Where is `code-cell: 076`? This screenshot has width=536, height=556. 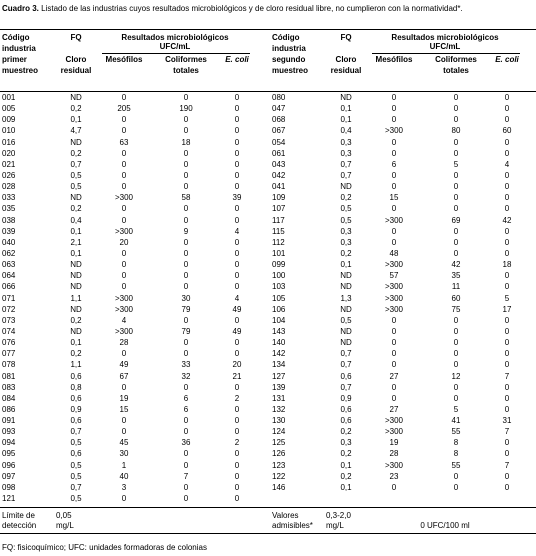
code-cell: 076 is located at coordinates (9, 343).